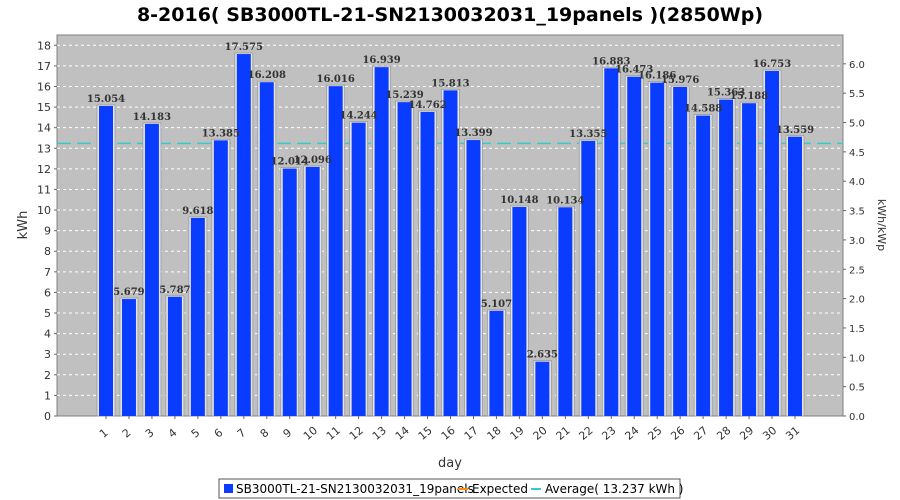 The image size is (900, 500). Describe the element at coordinates (749, 96) in the screenshot. I see `bar-value-label: 15.188` at that location.